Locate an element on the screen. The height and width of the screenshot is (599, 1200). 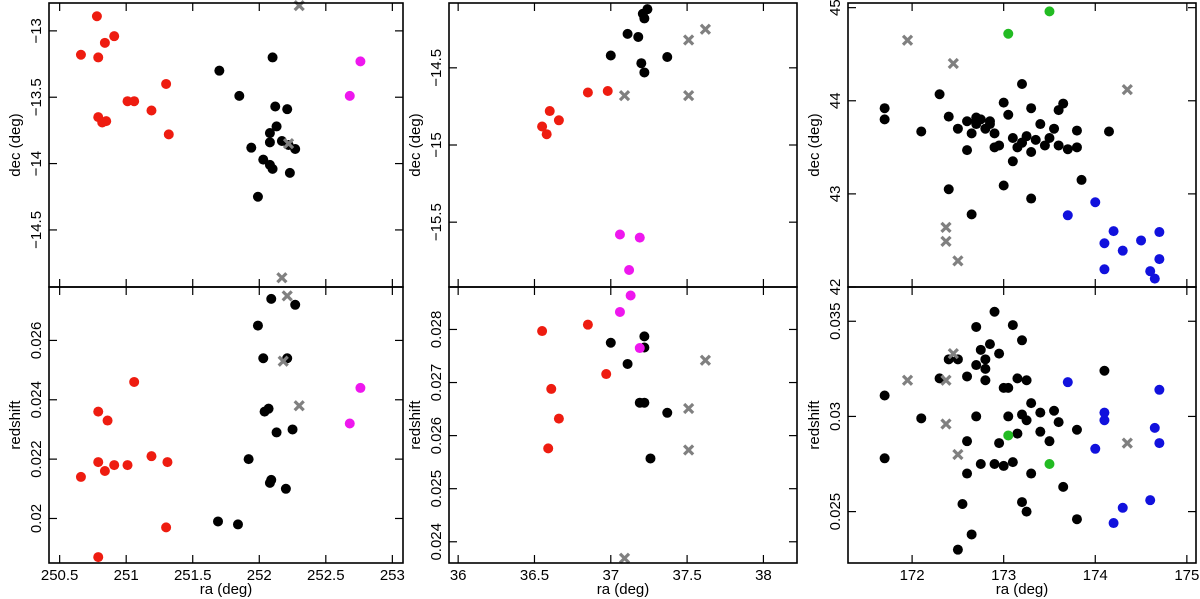
x-tick-label: 36.5 is located at coordinates (534, 575).